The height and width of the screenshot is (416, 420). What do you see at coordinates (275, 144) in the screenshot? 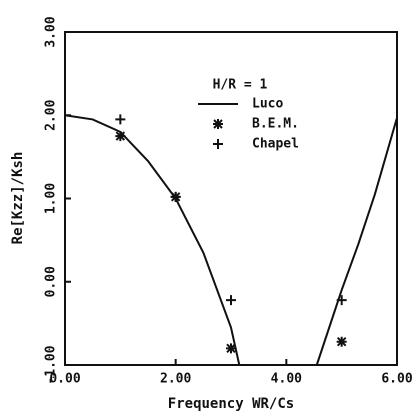
I see `legend-label: Chapel` at bounding box center [275, 144].